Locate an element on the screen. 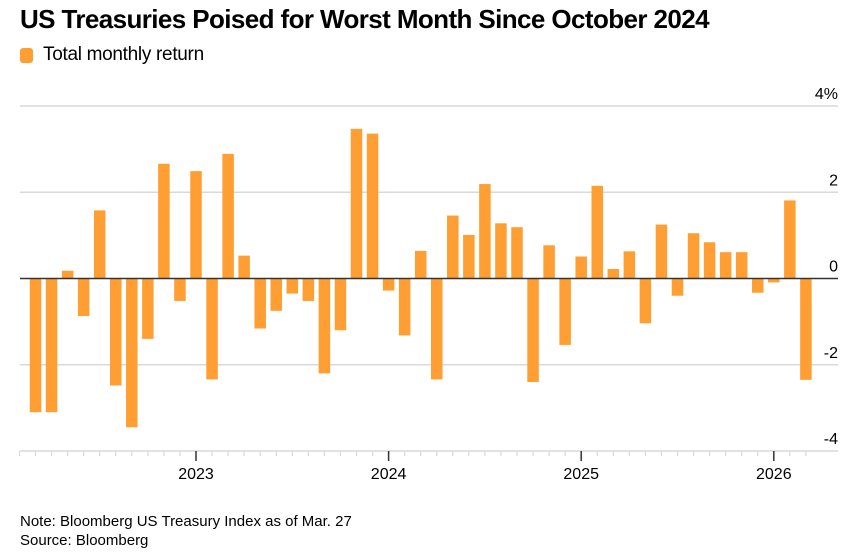  legend: Total monthly return is located at coordinates (112, 55).